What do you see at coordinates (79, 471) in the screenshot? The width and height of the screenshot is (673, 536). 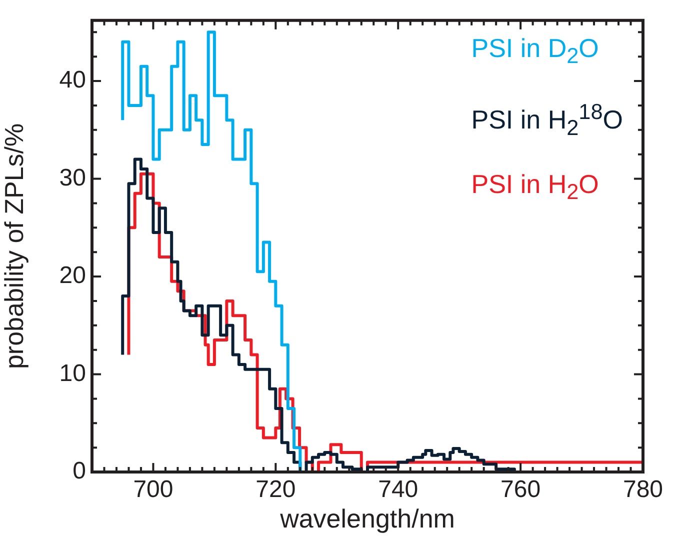 I see `y-tick-label: 0` at bounding box center [79, 471].